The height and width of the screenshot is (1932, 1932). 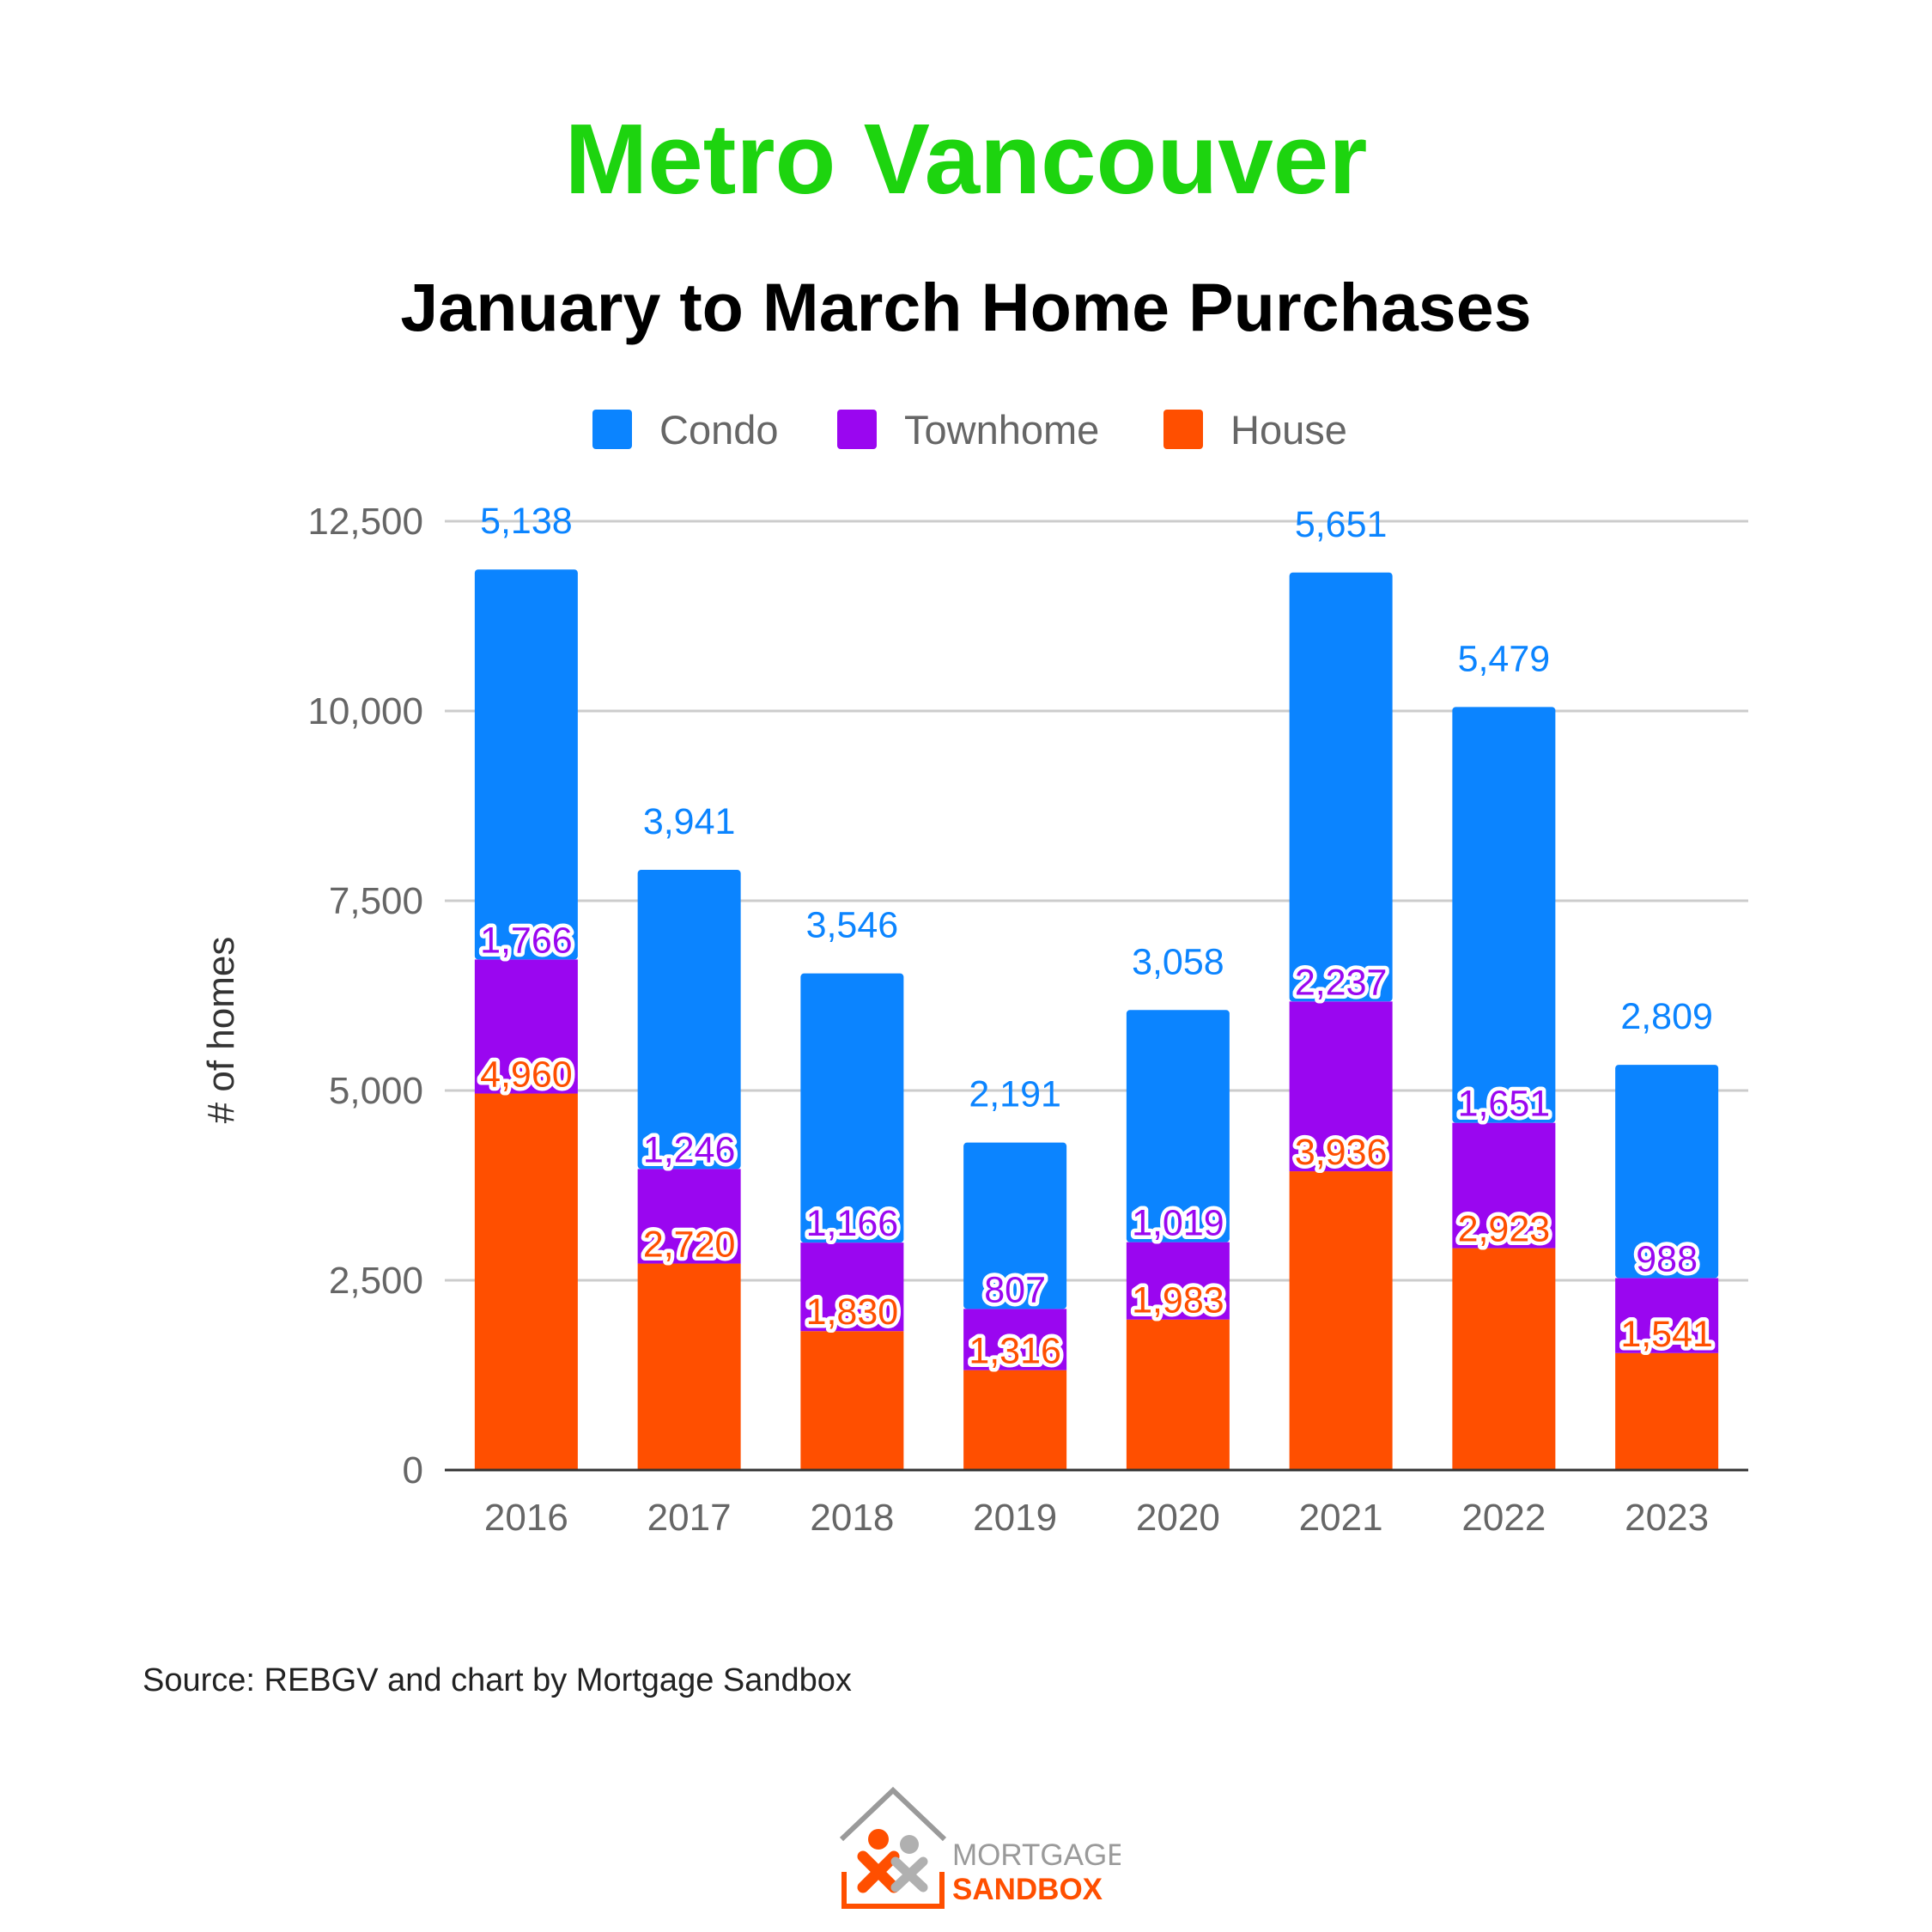 I want to click on x-tick-label: 2019, so click(x=1015, y=1518).